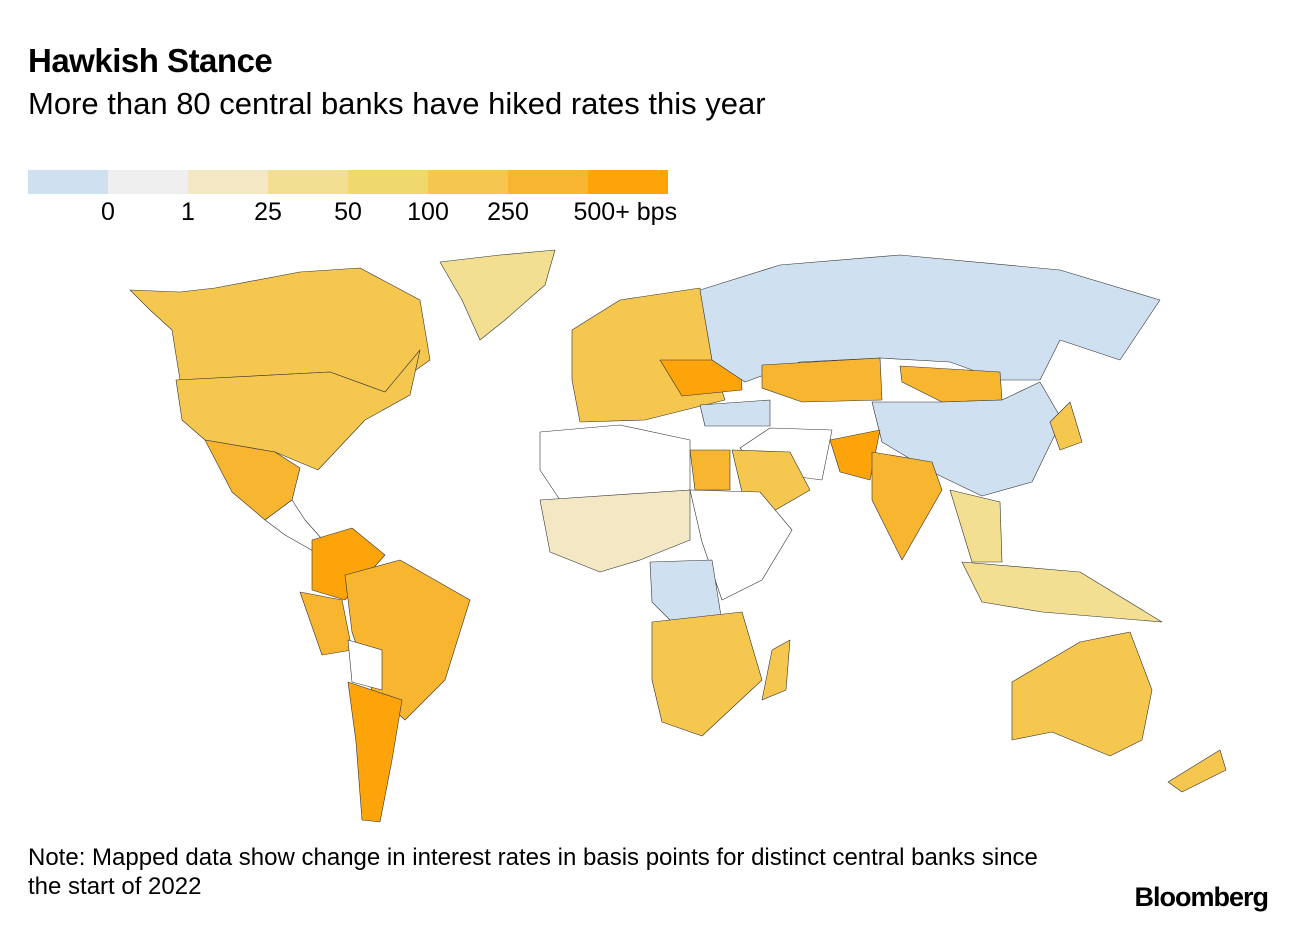 This screenshot has height=926, width=1296. What do you see at coordinates (930, 318) in the screenshot?
I see `region-russia` at bounding box center [930, 318].